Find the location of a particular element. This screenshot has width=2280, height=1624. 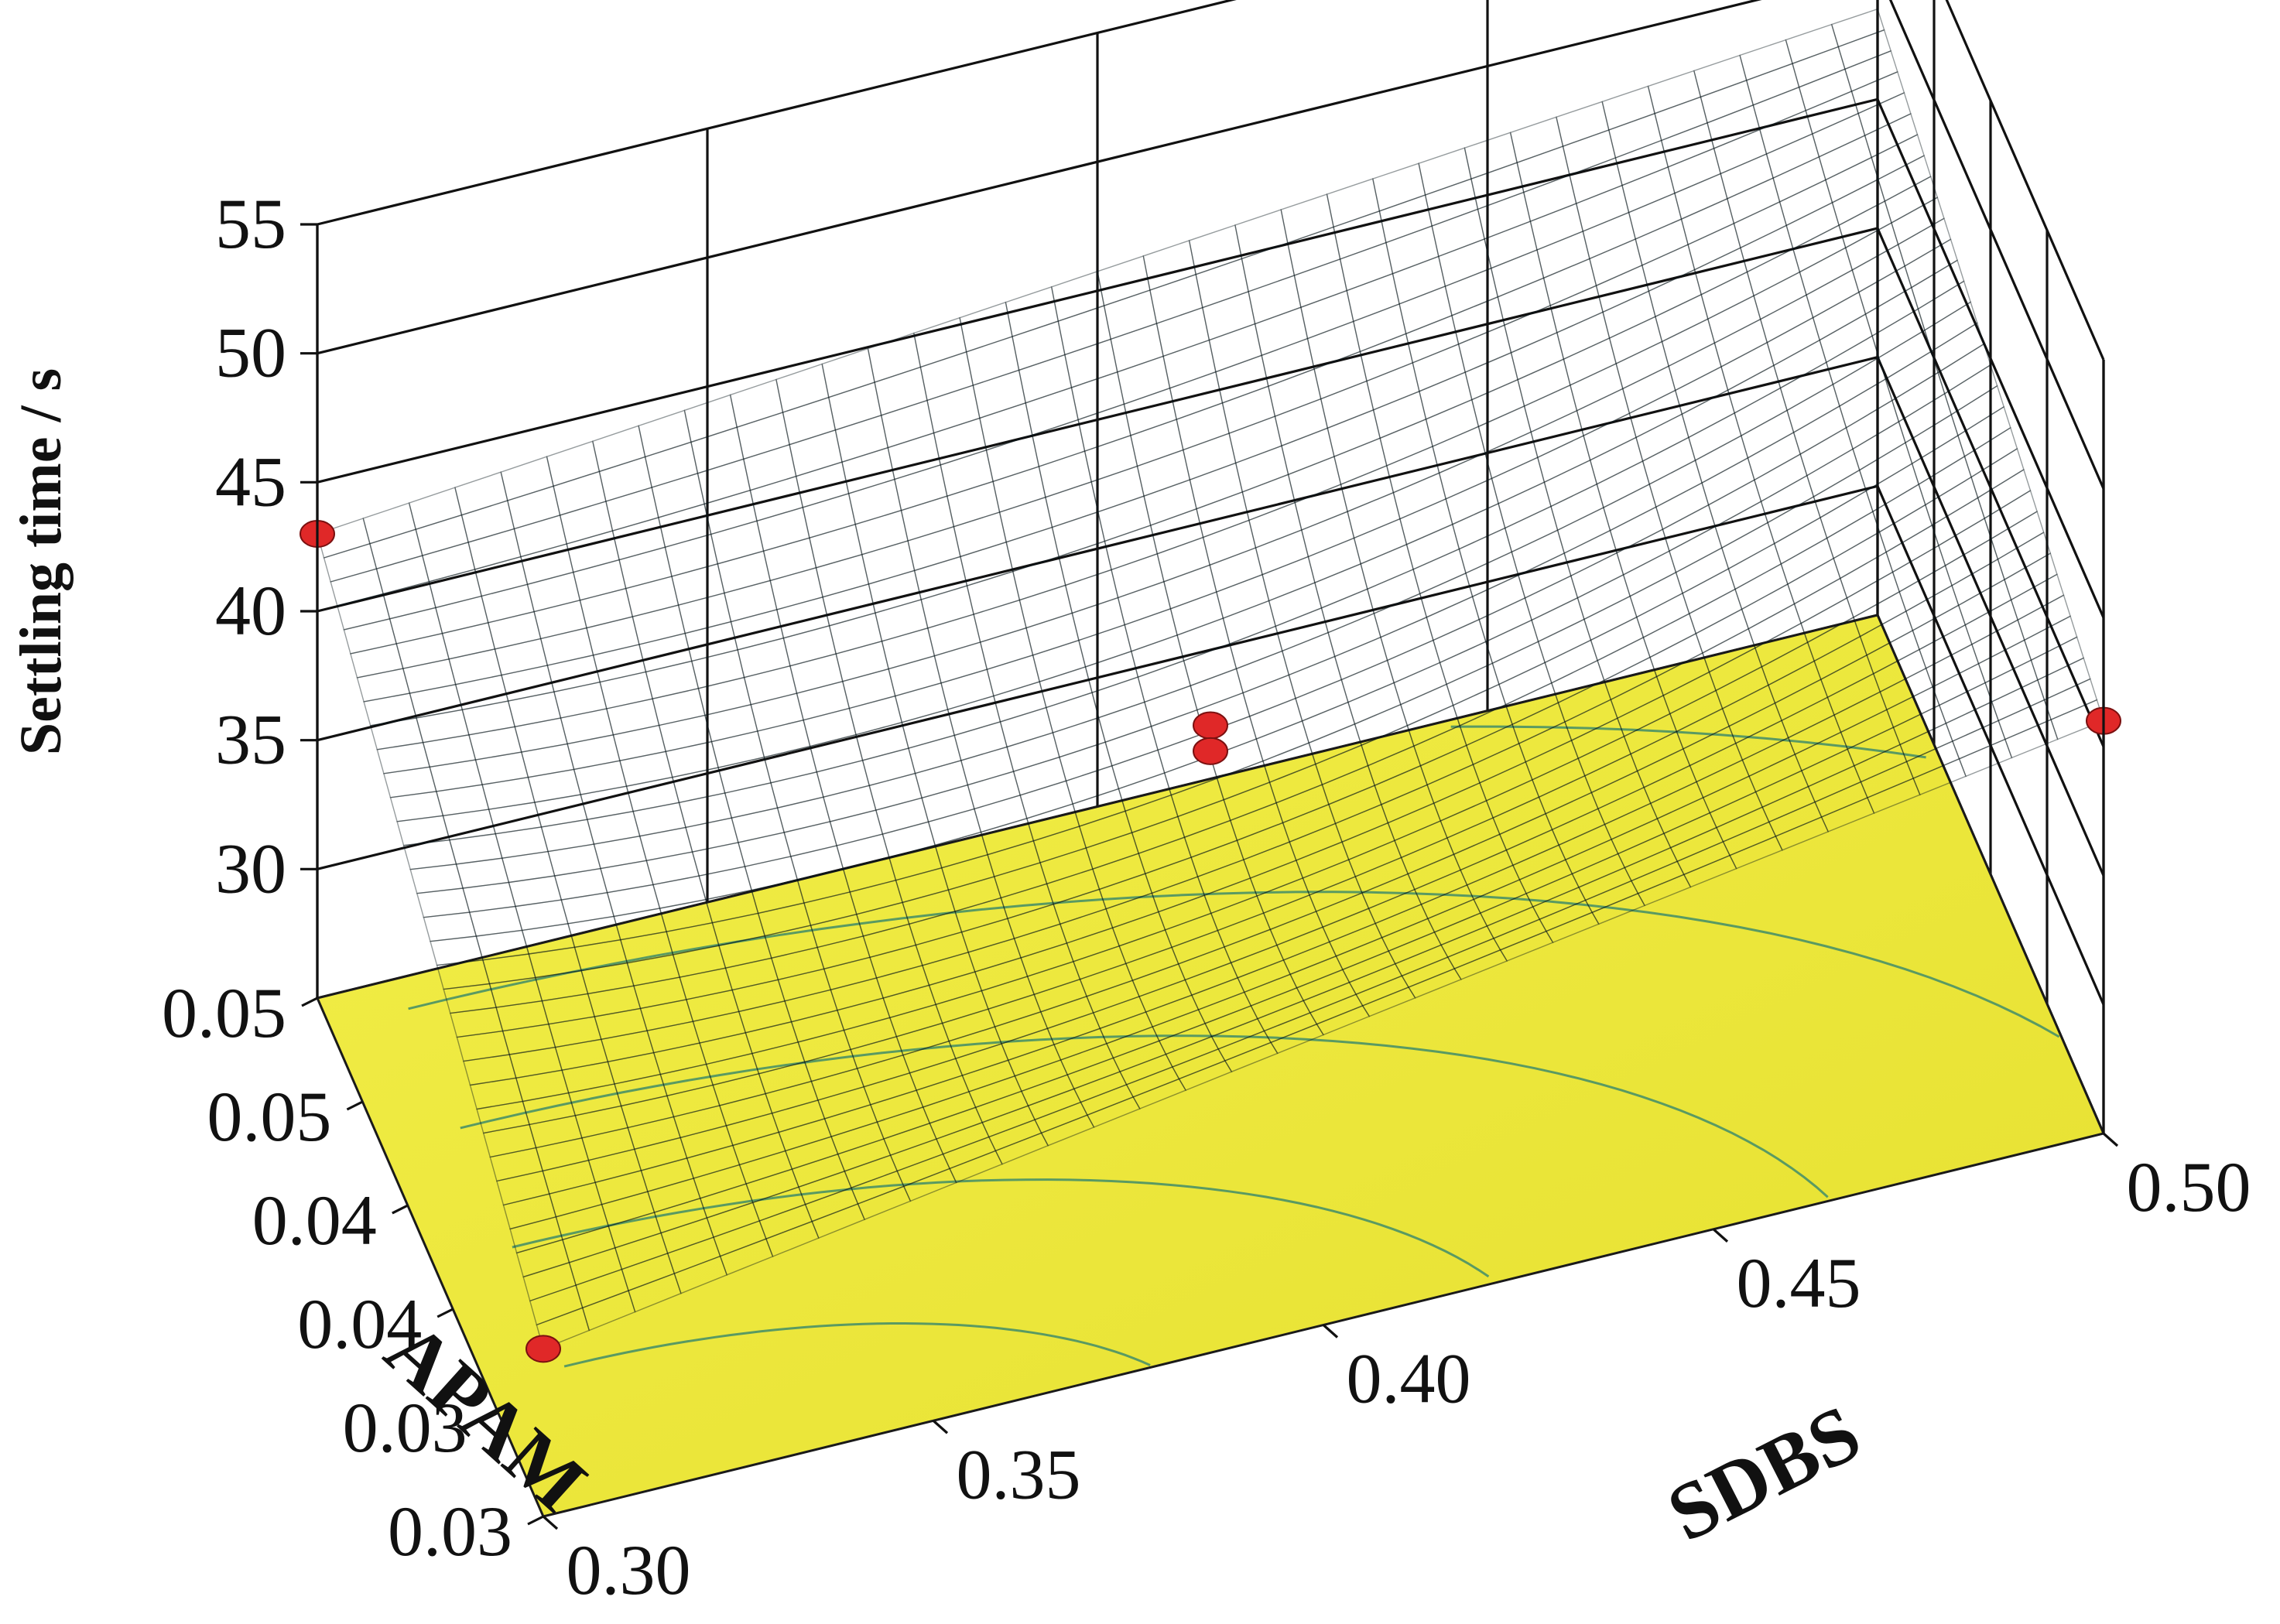

y-tick-label: 0.04 is located at coordinates (359, 1323).